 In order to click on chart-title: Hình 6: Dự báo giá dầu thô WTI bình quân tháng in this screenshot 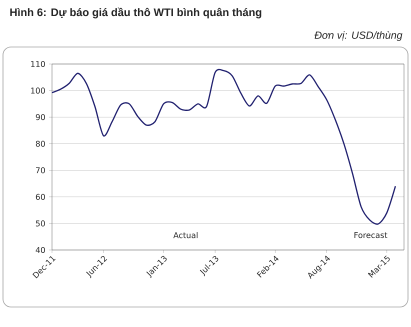, I will do `click(136, 13)`.